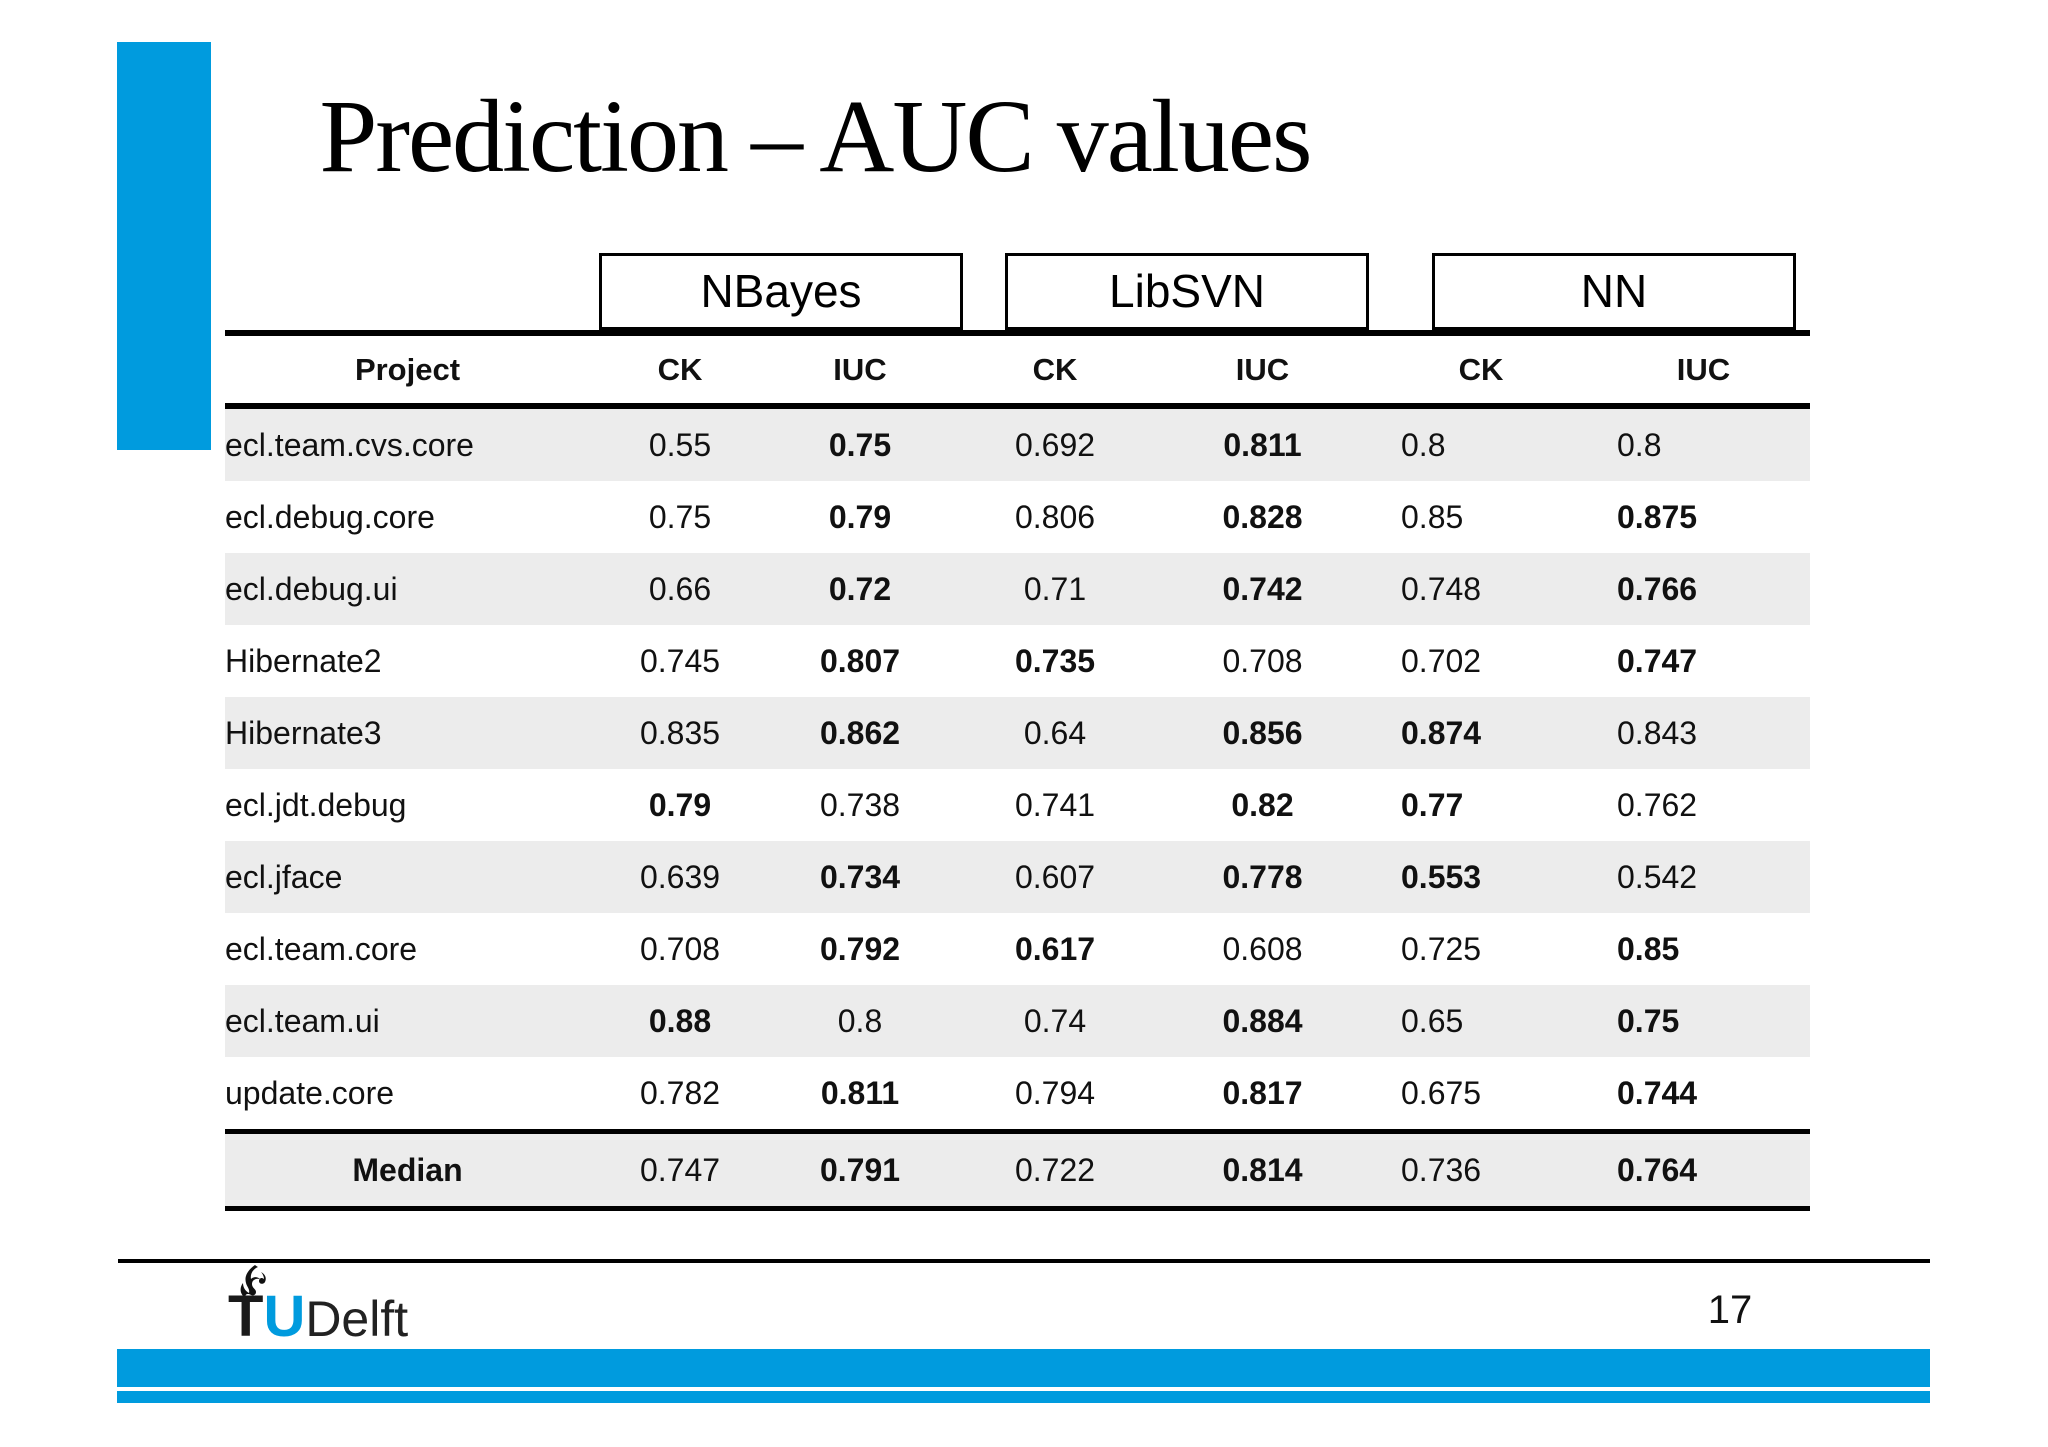 This screenshot has width=2048, height=1447. What do you see at coordinates (860, 948) in the screenshot?
I see `value-cell: 0.792` at bounding box center [860, 948].